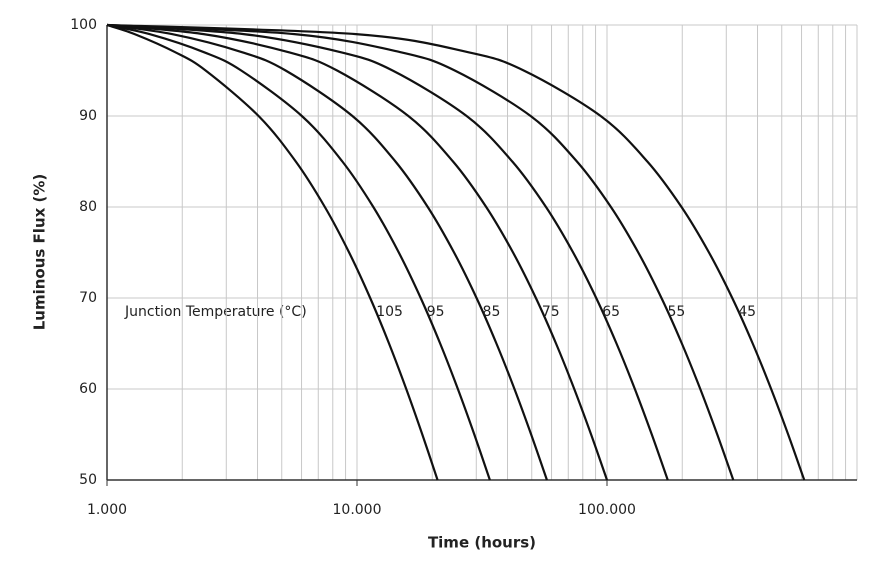 This screenshot has width=890, height=569. Describe the element at coordinates (88, 116) in the screenshot. I see `y-tick-label: 90` at that location.